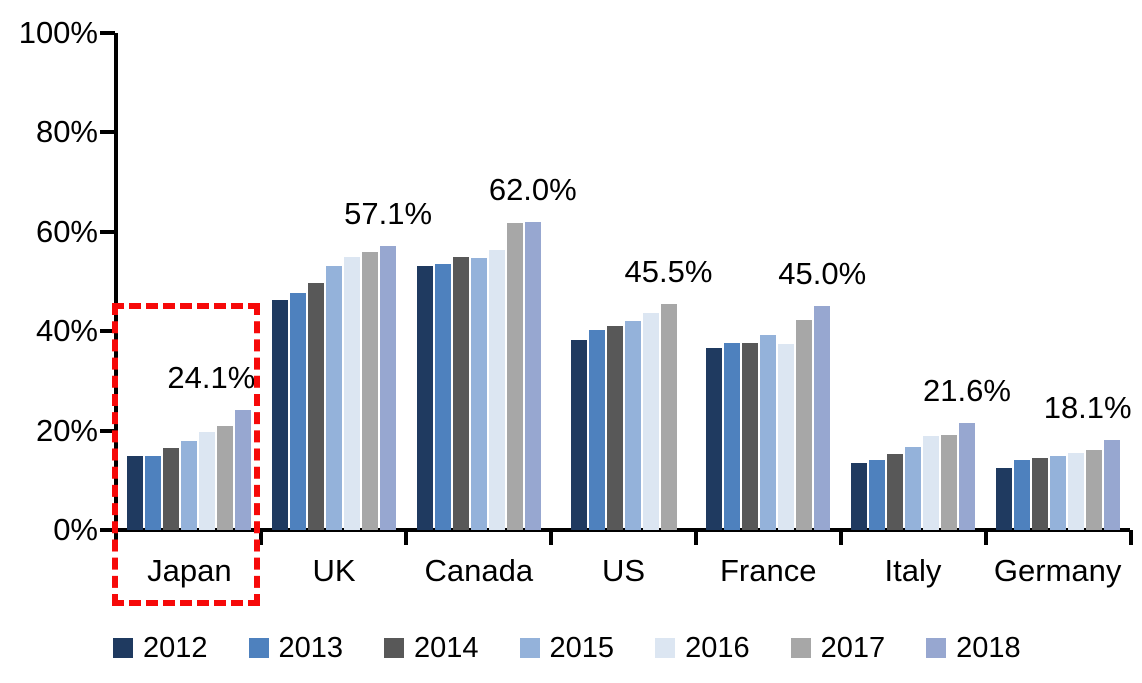  What do you see at coordinates (135, 492) in the screenshot?
I see `bar-japan-2012` at bounding box center [135, 492].